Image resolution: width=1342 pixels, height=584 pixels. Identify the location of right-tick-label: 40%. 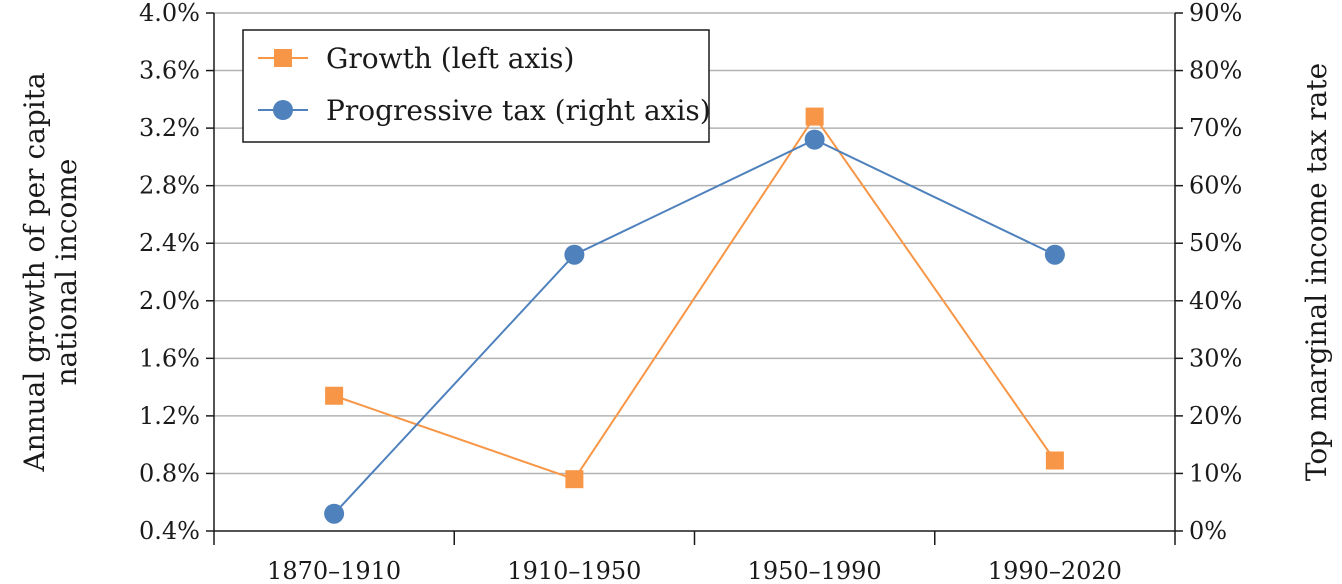
(1215, 301).